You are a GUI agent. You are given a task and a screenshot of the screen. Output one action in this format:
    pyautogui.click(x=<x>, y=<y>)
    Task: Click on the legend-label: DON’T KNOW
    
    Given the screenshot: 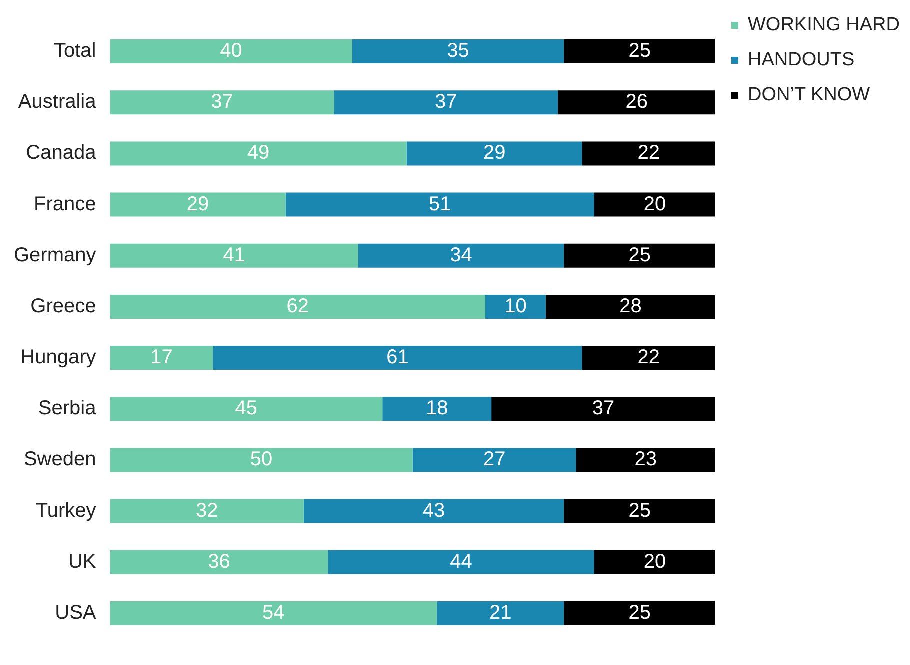 What is the action you would take?
    pyautogui.click(x=809, y=95)
    